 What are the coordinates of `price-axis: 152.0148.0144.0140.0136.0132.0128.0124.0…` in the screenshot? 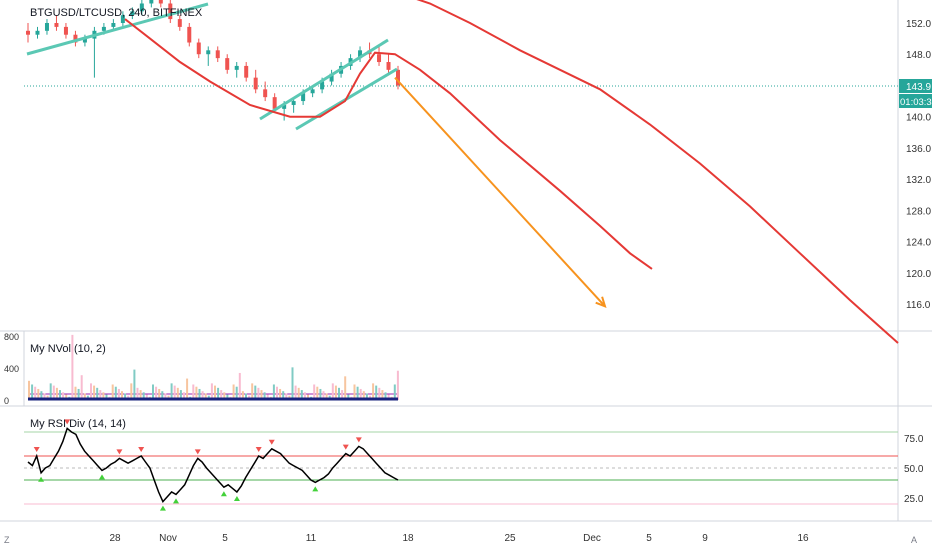 It's located at (918, 165).